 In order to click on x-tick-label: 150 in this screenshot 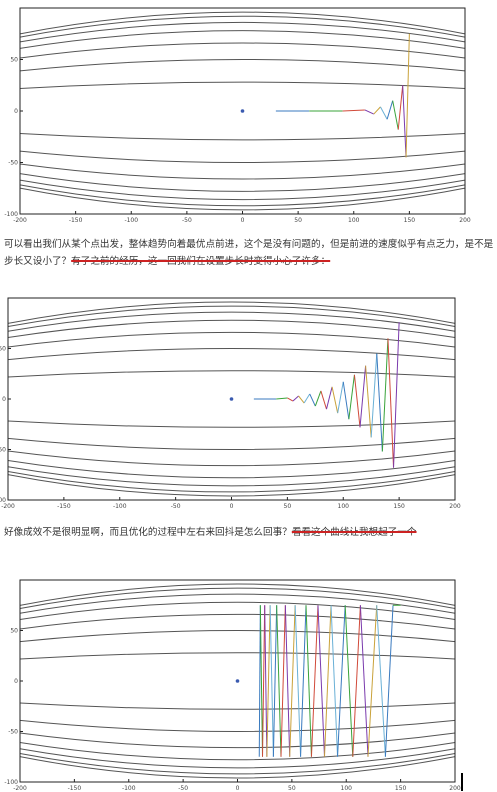, I will do `click(410, 220)`.